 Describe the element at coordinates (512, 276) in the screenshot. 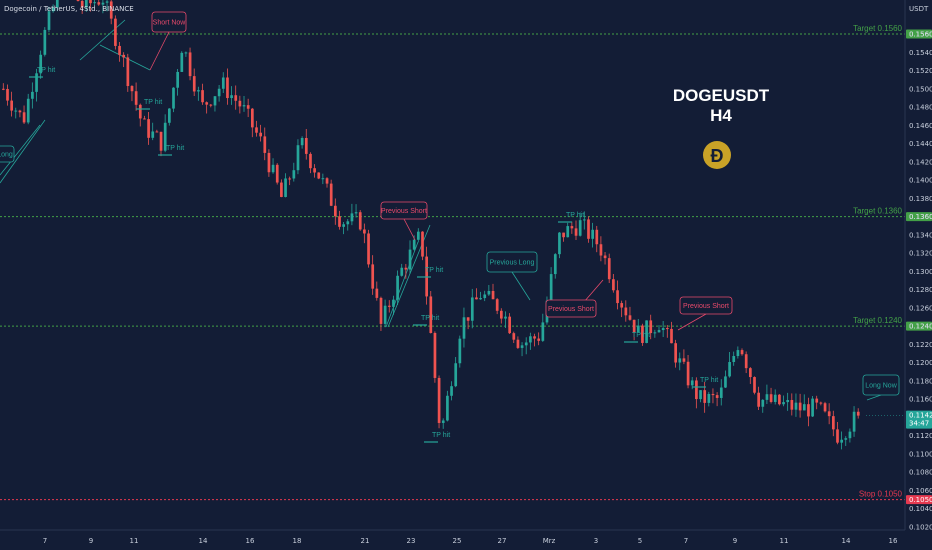

I see `callout-previous-long: Previous Long` at that location.